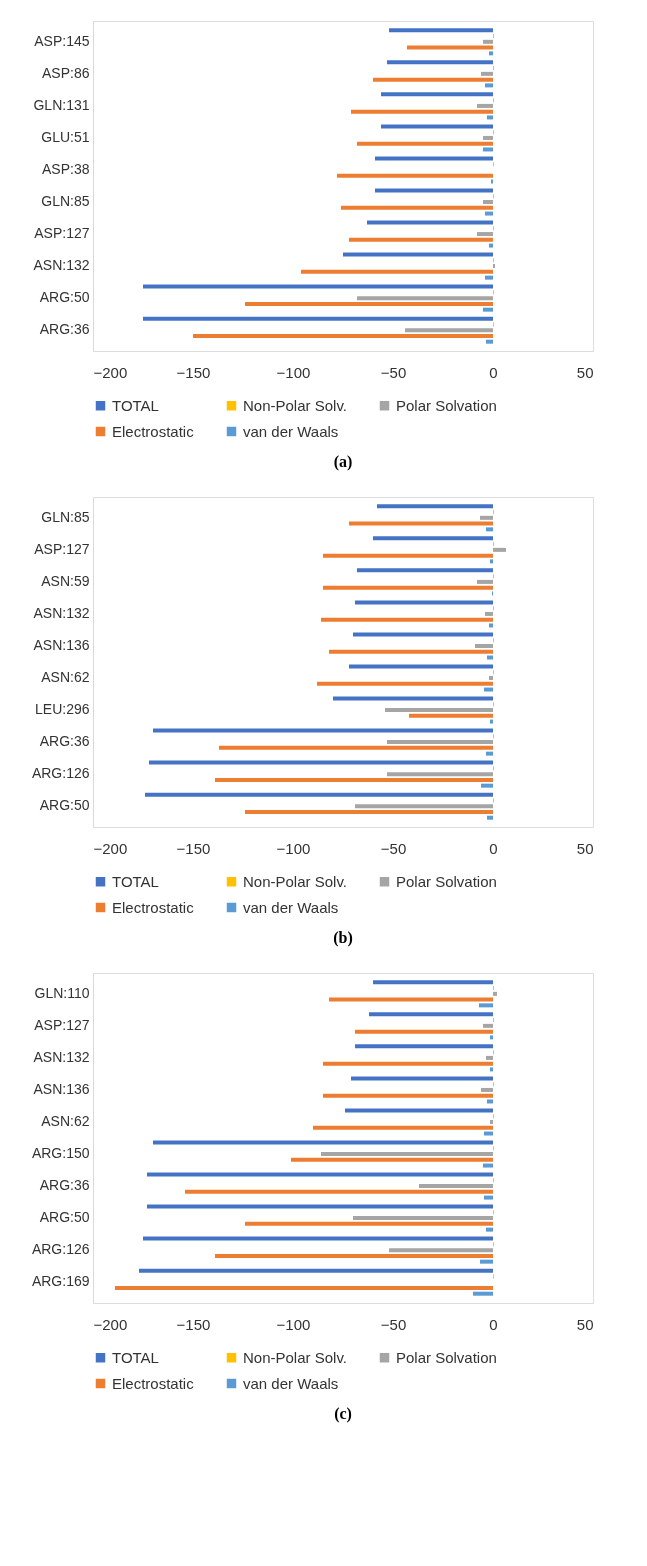 The image size is (647, 1566). What do you see at coordinates (60, 1281) in the screenshot?
I see `y-tick-label: ARG:169` at bounding box center [60, 1281].